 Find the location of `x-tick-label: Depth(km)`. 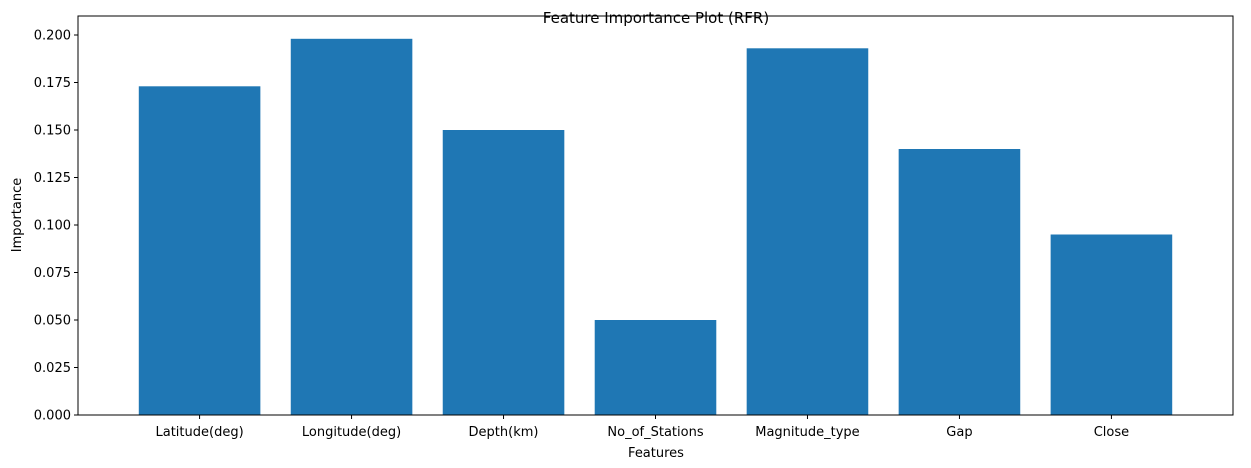

x-tick-label: Depth(km) is located at coordinates (504, 432).